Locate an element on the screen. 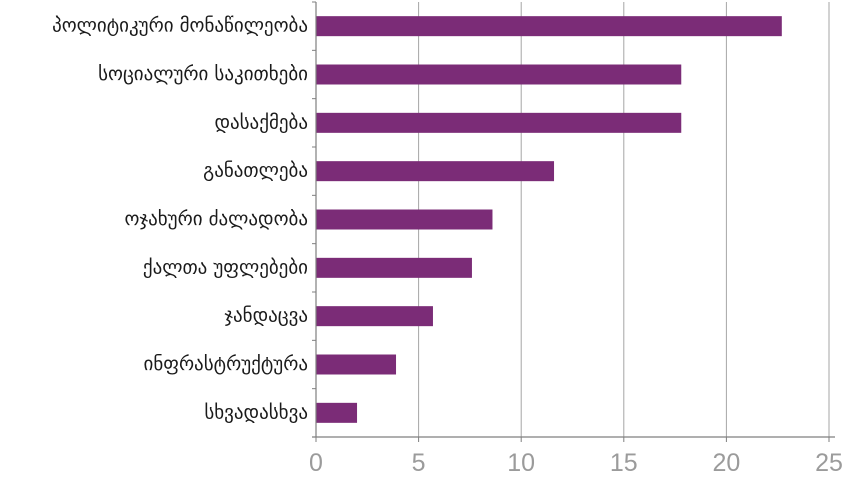 This screenshot has width=852, height=483. x-tick-label: 25 is located at coordinates (829, 463).